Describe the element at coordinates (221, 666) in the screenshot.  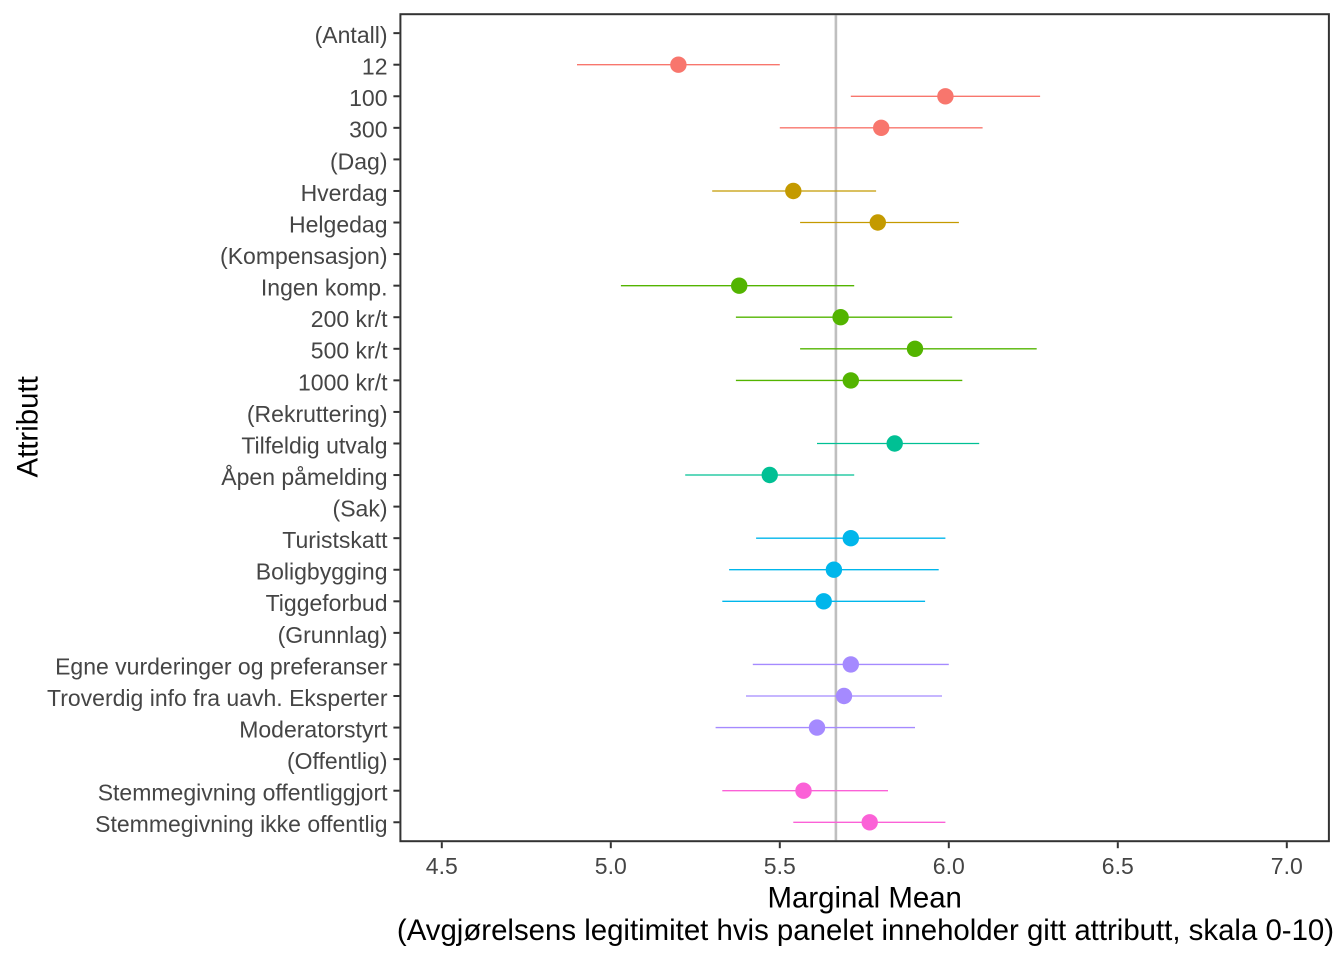
I see `svg-text:Egne vurderinger og preferanse: Egne vurderinger og preferanser` at that location.